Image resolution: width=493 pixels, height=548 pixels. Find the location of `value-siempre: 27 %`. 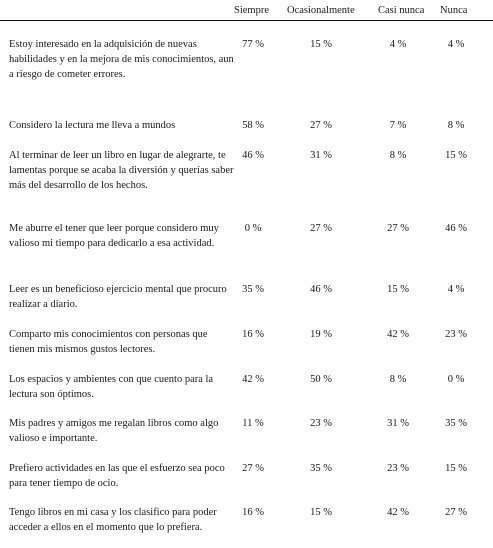

value-siempre: 27 % is located at coordinates (253, 468).